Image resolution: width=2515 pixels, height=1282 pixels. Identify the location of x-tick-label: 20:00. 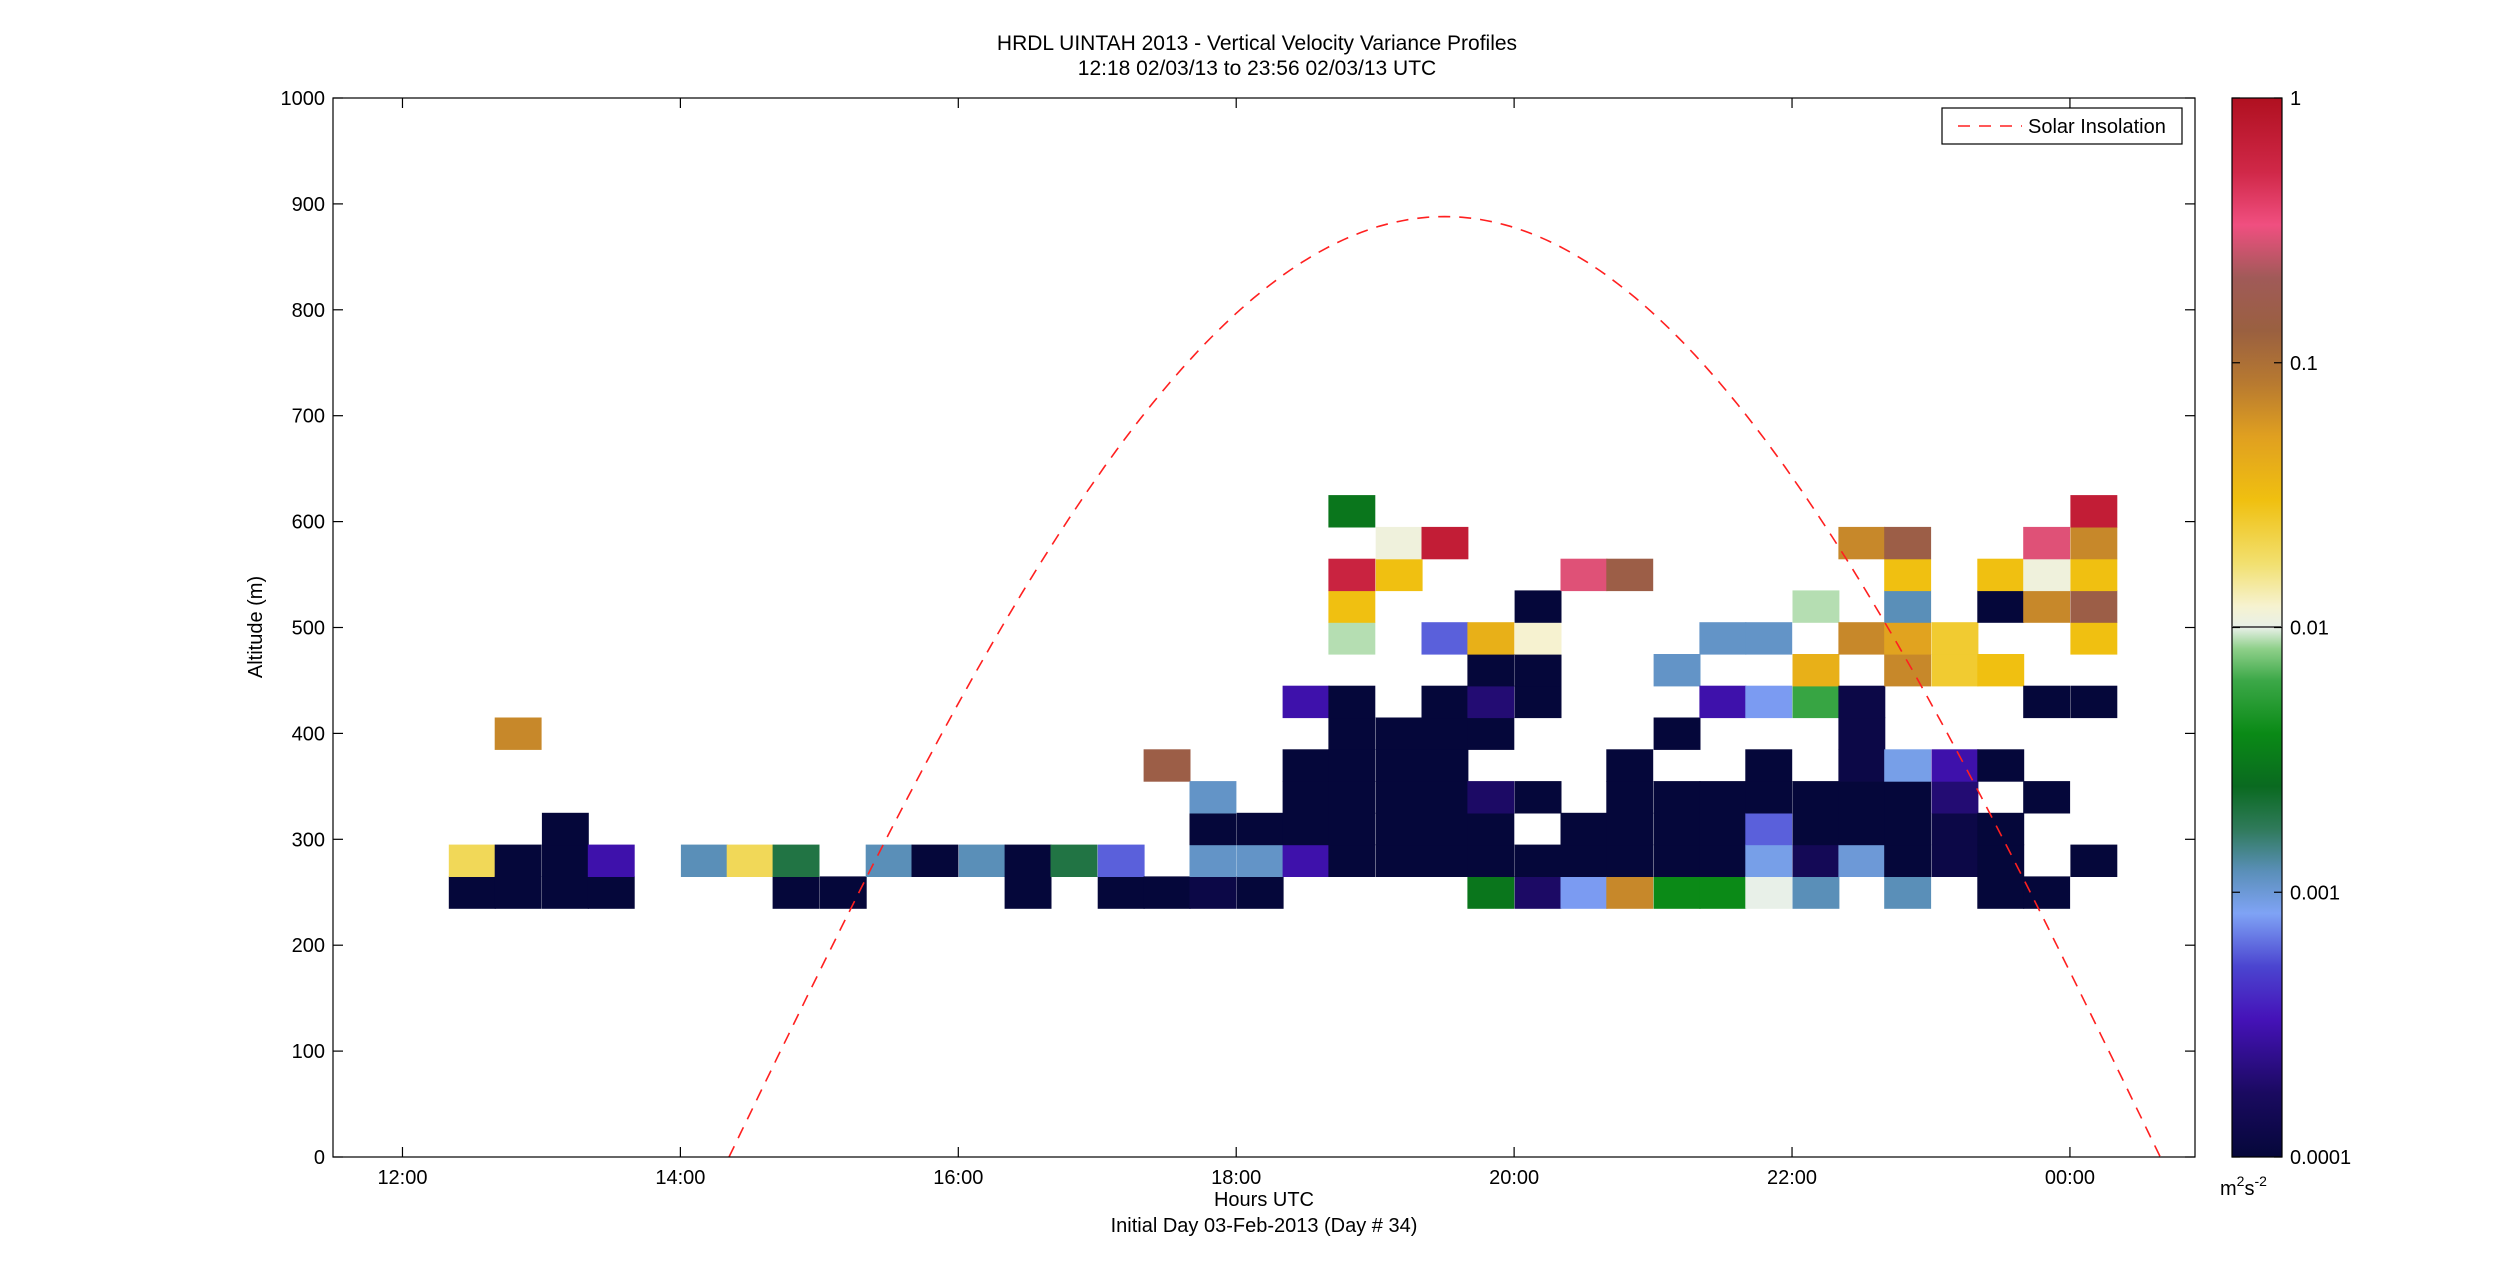
(1514, 1178).